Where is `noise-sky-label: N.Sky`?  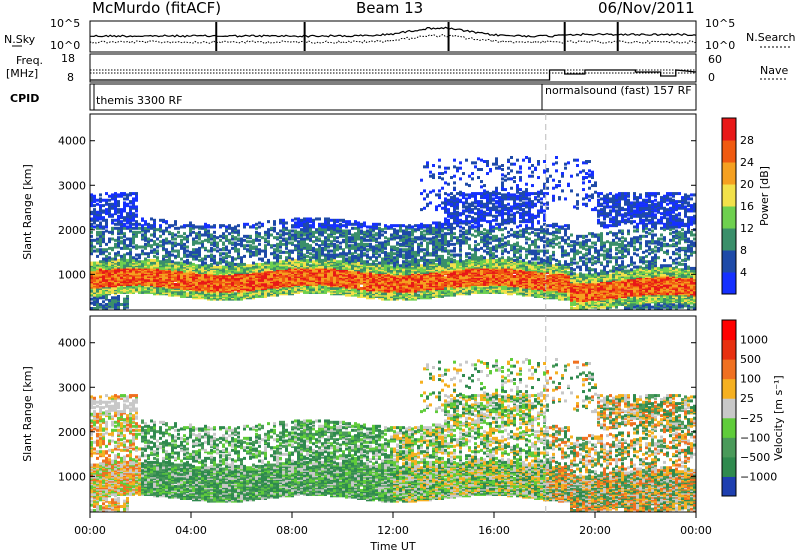
noise-sky-label: N.Sky is located at coordinates (20, 39).